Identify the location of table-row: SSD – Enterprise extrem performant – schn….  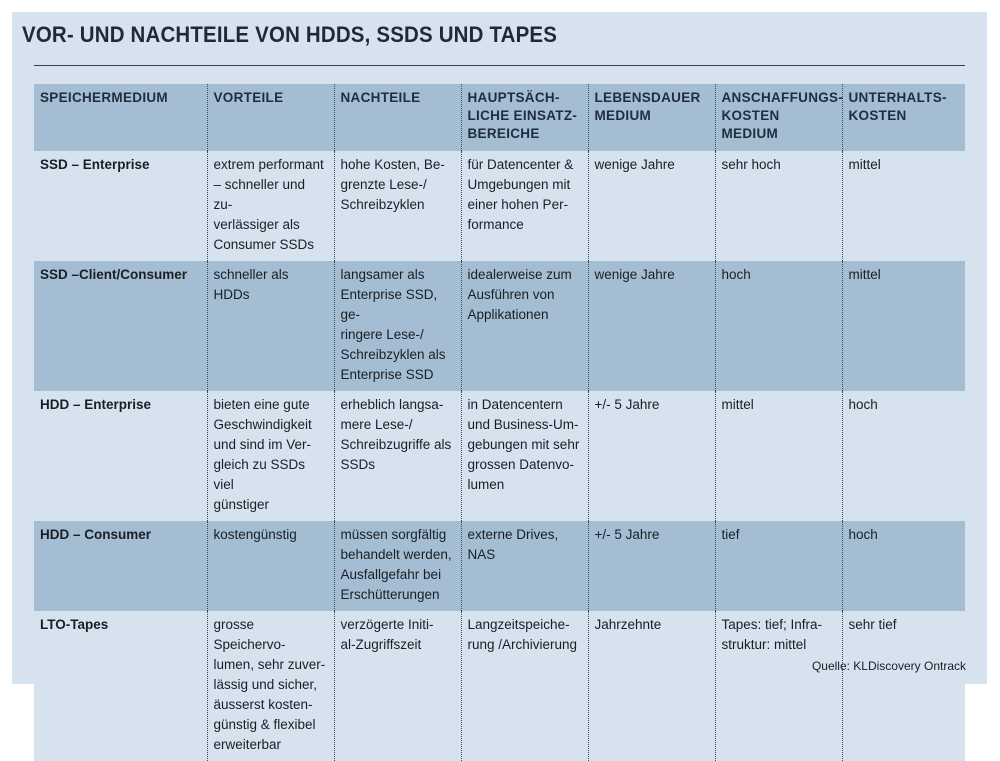
(499, 206).